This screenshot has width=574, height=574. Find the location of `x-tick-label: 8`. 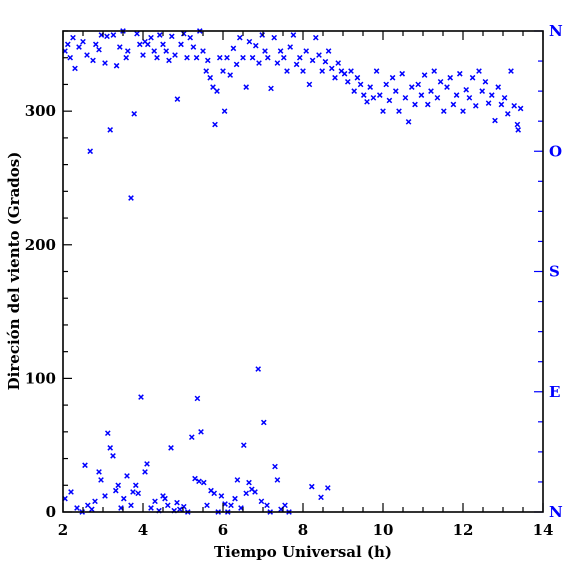

x-tick-label: 8 is located at coordinates (303, 530).